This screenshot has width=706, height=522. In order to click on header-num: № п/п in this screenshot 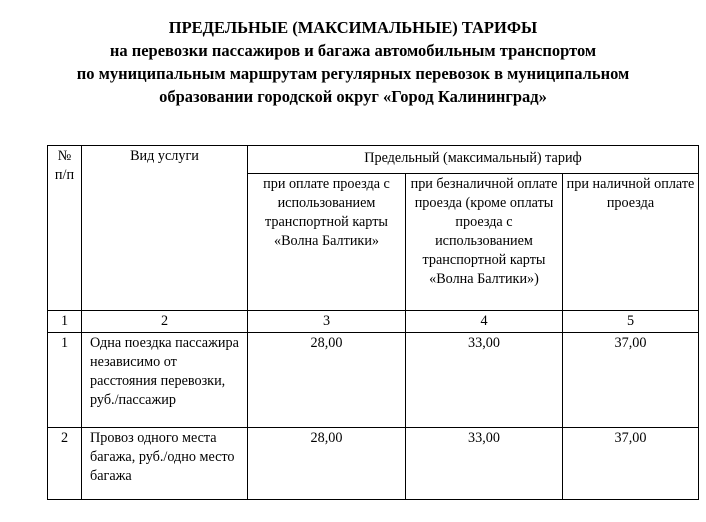, I will do `click(64, 228)`.